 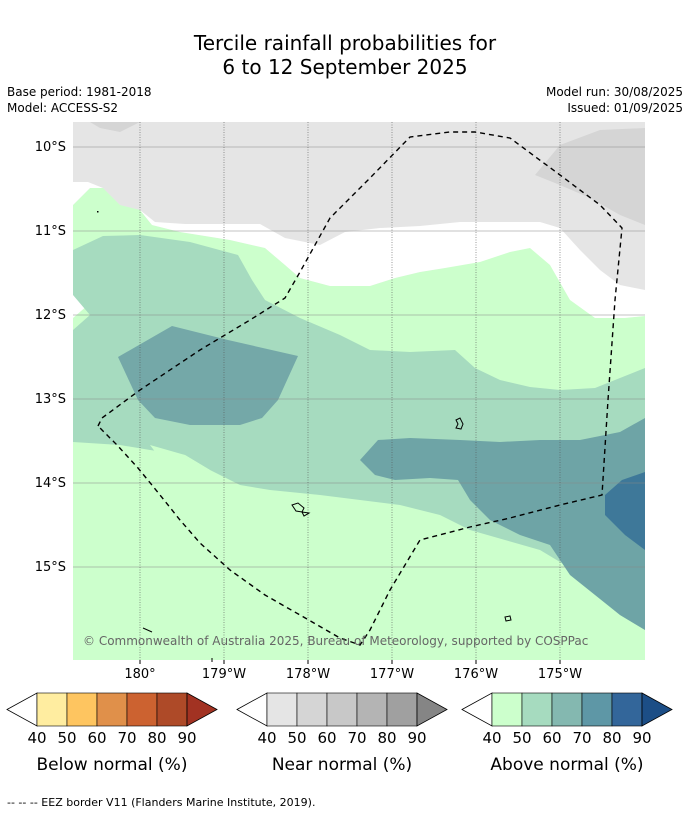 I want to click on legend-title: Above normal (%), so click(x=566, y=765).